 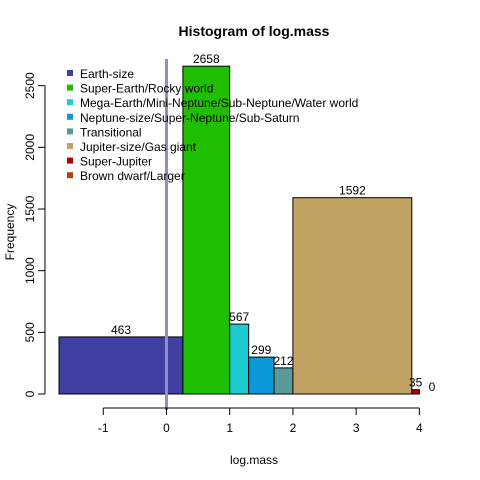 I want to click on x-tick-label: 2, so click(x=293, y=428).